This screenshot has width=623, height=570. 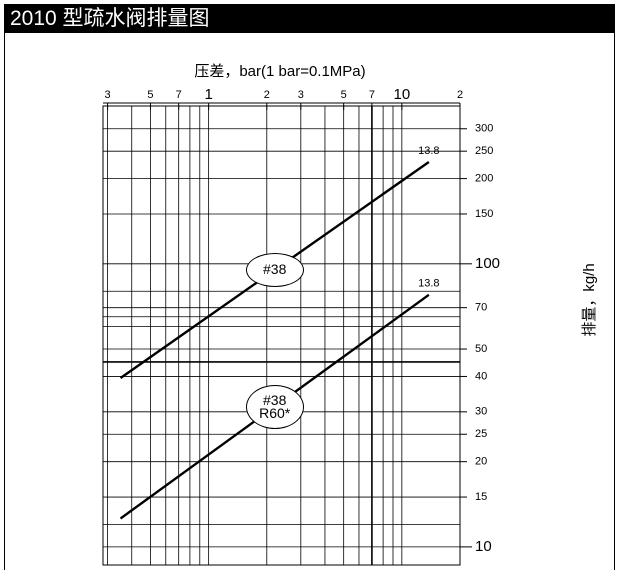 What do you see at coordinates (484, 151) in the screenshot?
I see `y-tick-label: 250` at bounding box center [484, 151].